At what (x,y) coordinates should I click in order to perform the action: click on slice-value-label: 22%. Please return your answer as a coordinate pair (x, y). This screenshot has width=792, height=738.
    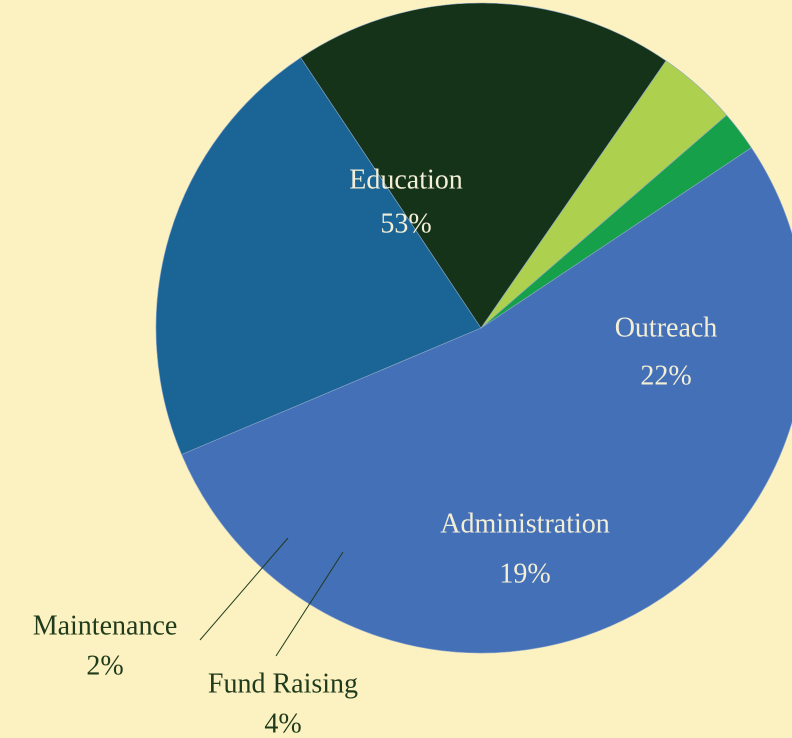
    Looking at the image, I should click on (665, 375).